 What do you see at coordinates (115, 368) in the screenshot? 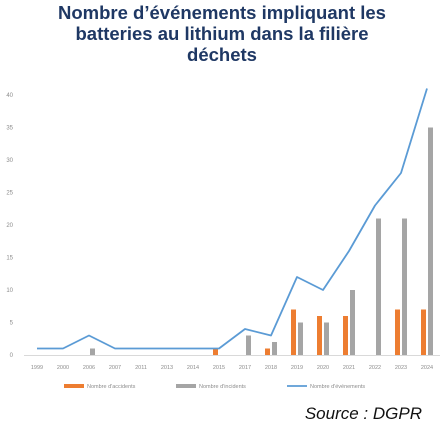
I see `x-tick-label: 2007` at bounding box center [115, 368].